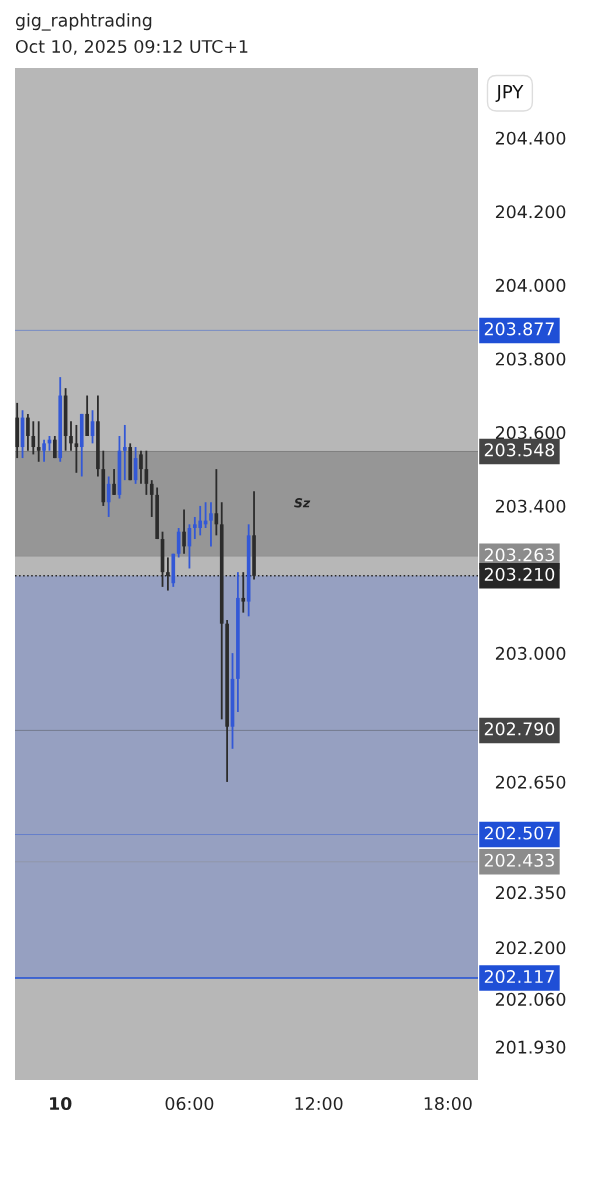 This screenshot has height=1200, width=601. Describe the element at coordinates (83, 22) in the screenshot. I see `chart-title: gig_raphtrading` at that location.